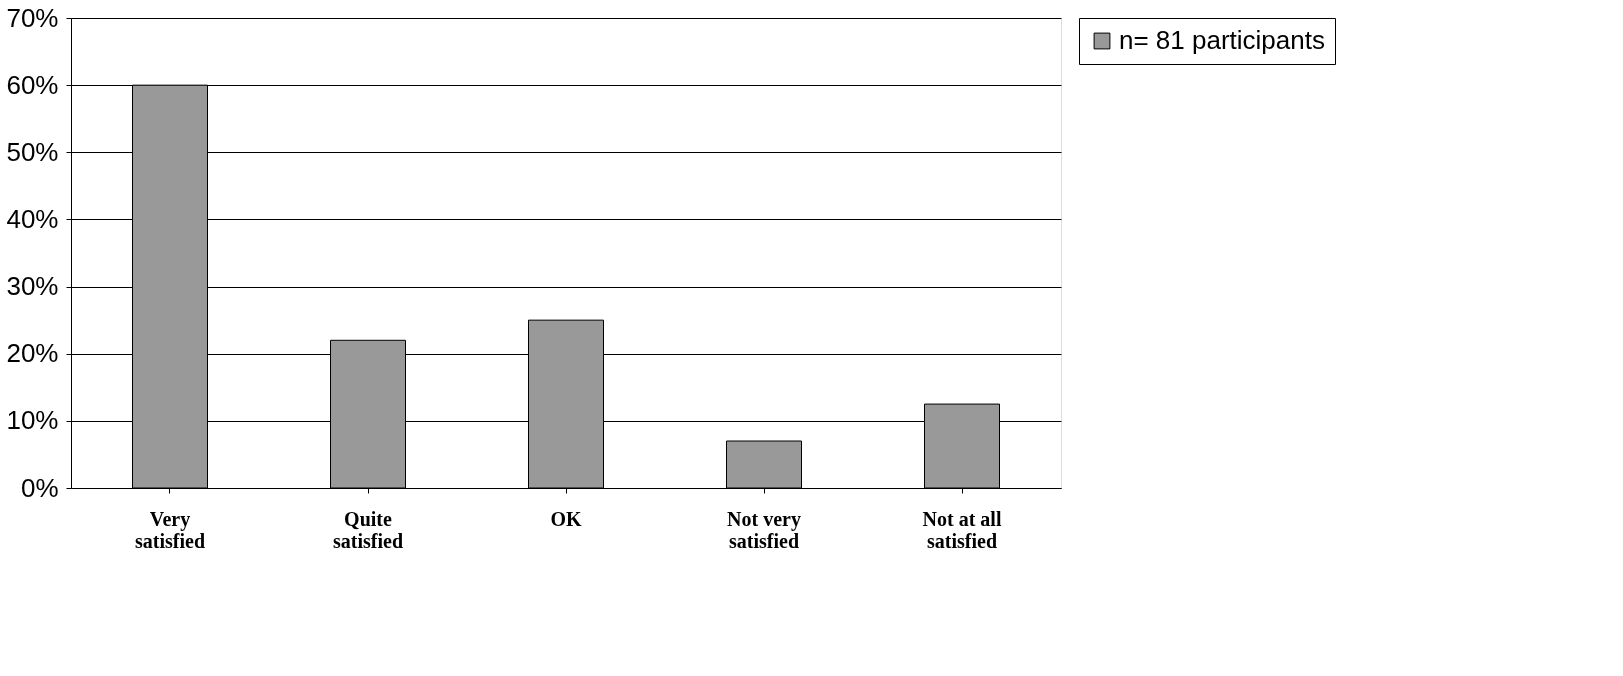  I want to click on x-tick-label: Quite satisfied, so click(368, 529).